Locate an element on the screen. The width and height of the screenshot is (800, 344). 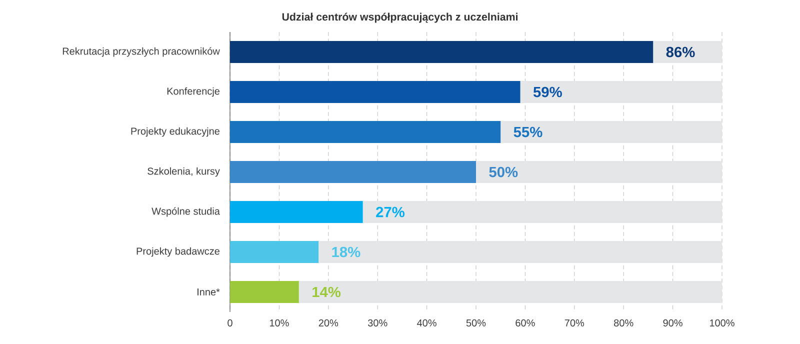
data-label: 86% is located at coordinates (680, 52).